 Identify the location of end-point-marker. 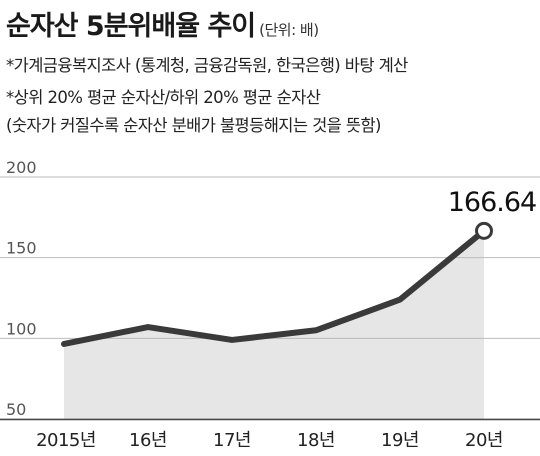
(484, 230).